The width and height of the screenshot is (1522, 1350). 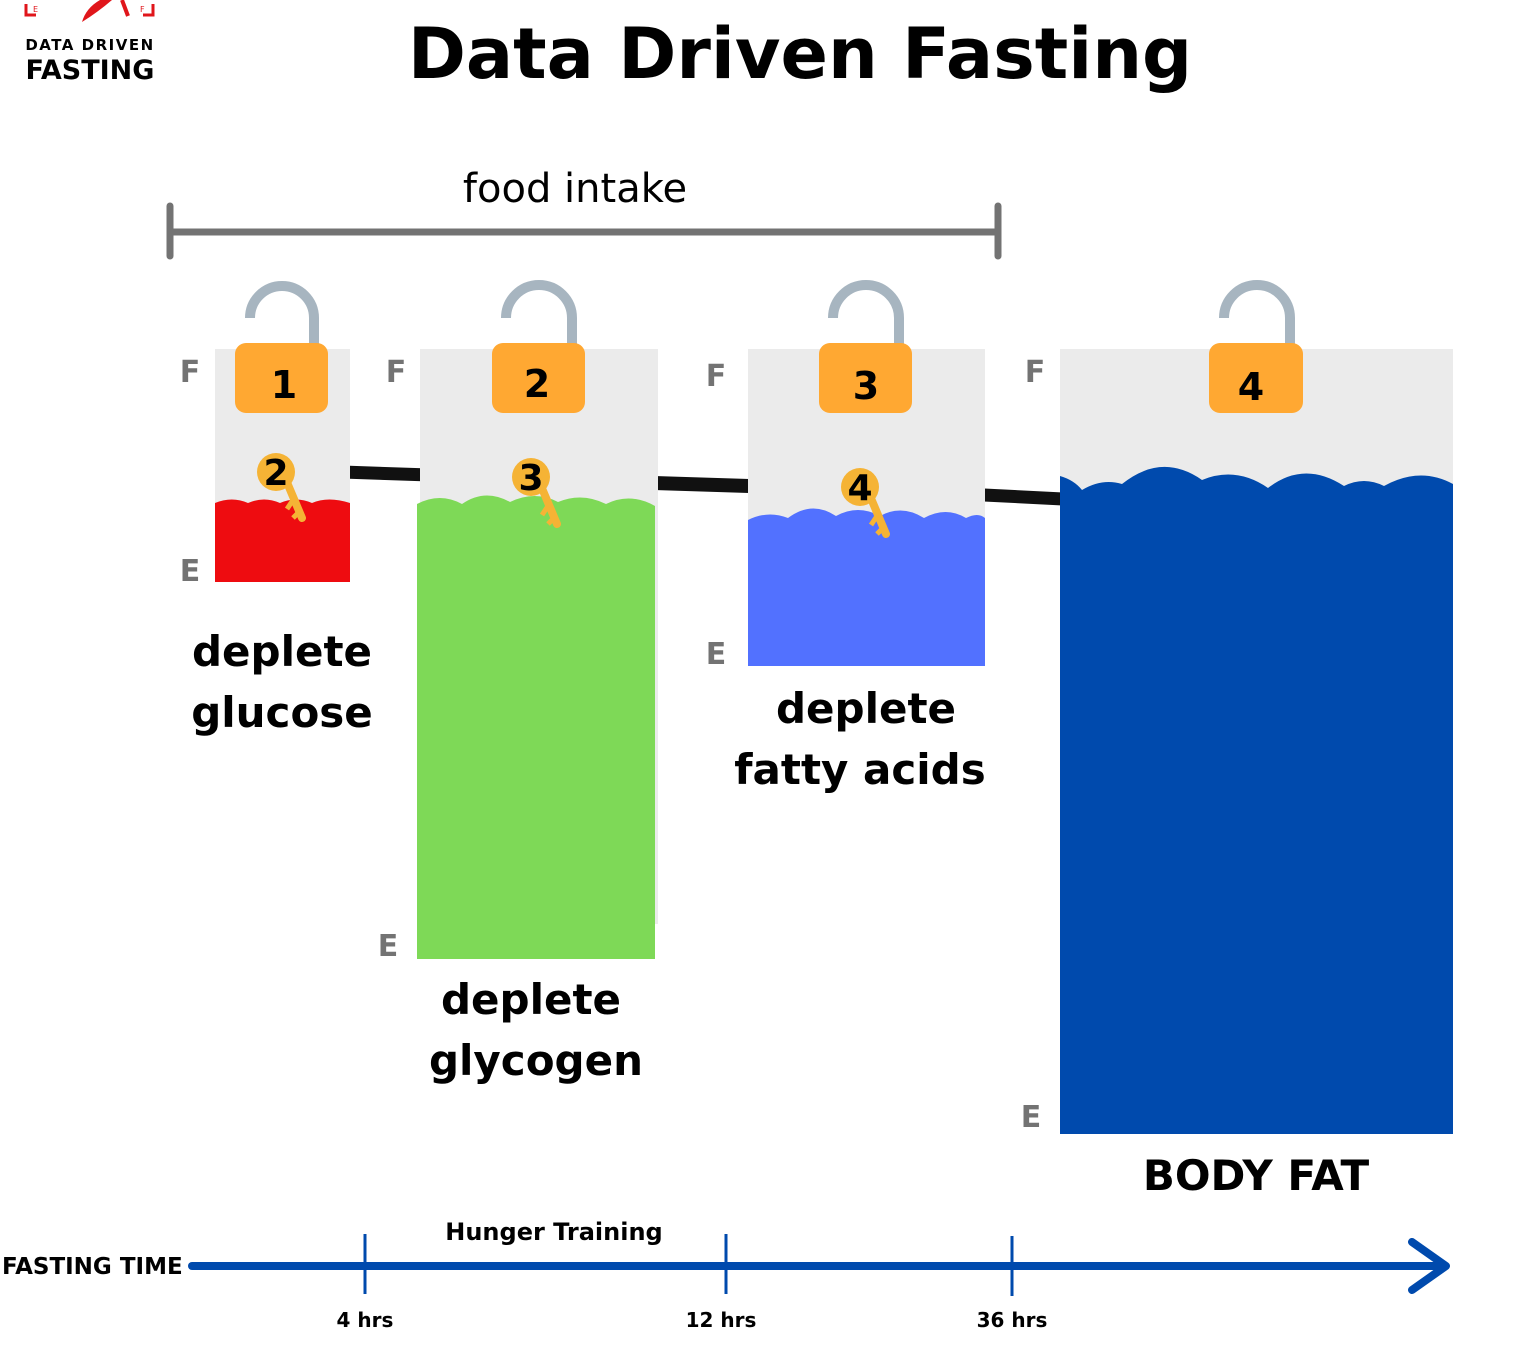 What do you see at coordinates (584, 213) in the screenshot?
I see `food-intake-bracket: food intake` at bounding box center [584, 213].